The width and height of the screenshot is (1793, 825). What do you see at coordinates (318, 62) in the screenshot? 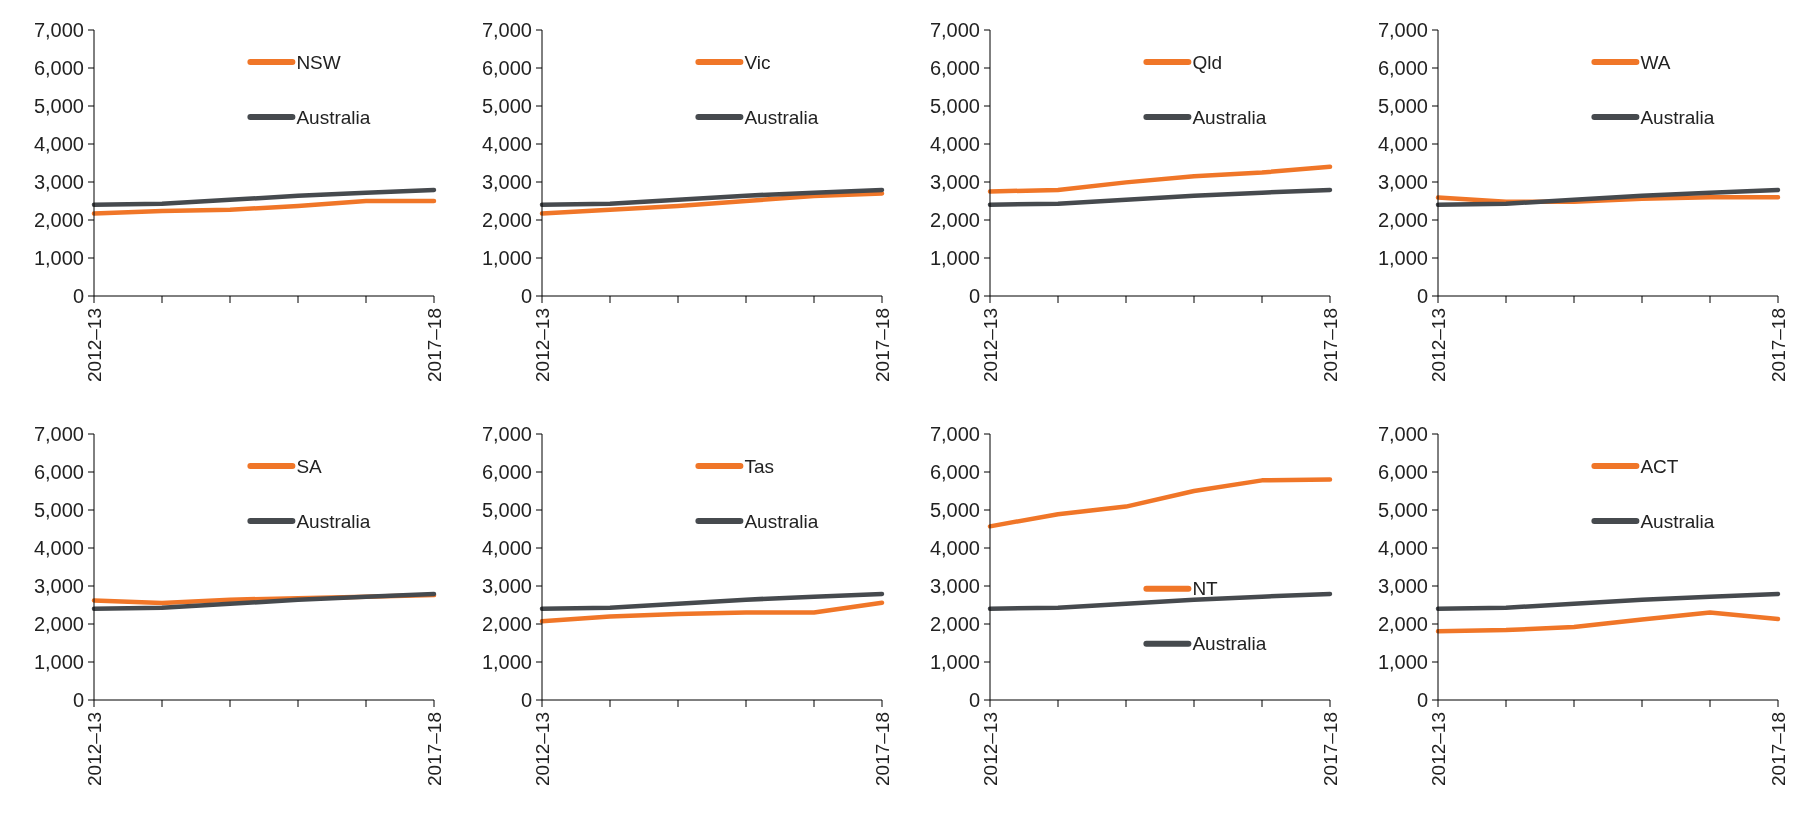
I see `legend-label: NSW` at bounding box center [318, 62].